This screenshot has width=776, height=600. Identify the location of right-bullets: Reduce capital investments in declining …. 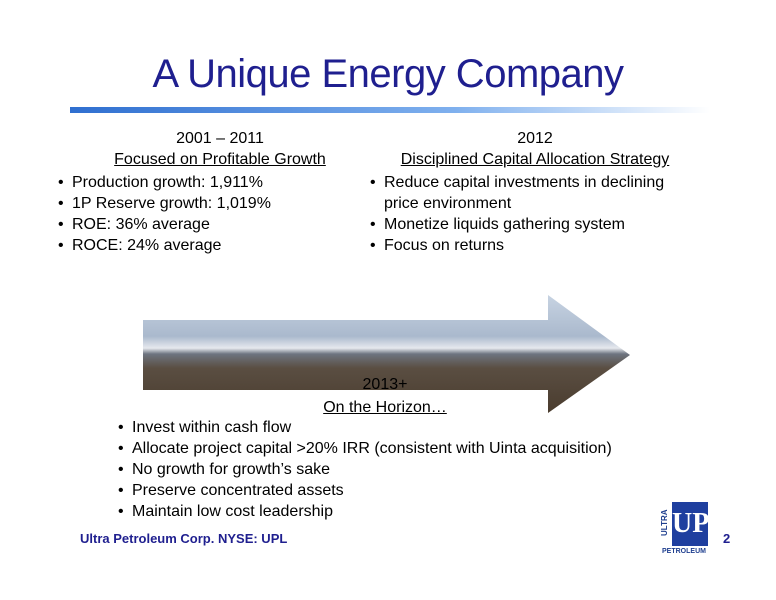
(535, 214).